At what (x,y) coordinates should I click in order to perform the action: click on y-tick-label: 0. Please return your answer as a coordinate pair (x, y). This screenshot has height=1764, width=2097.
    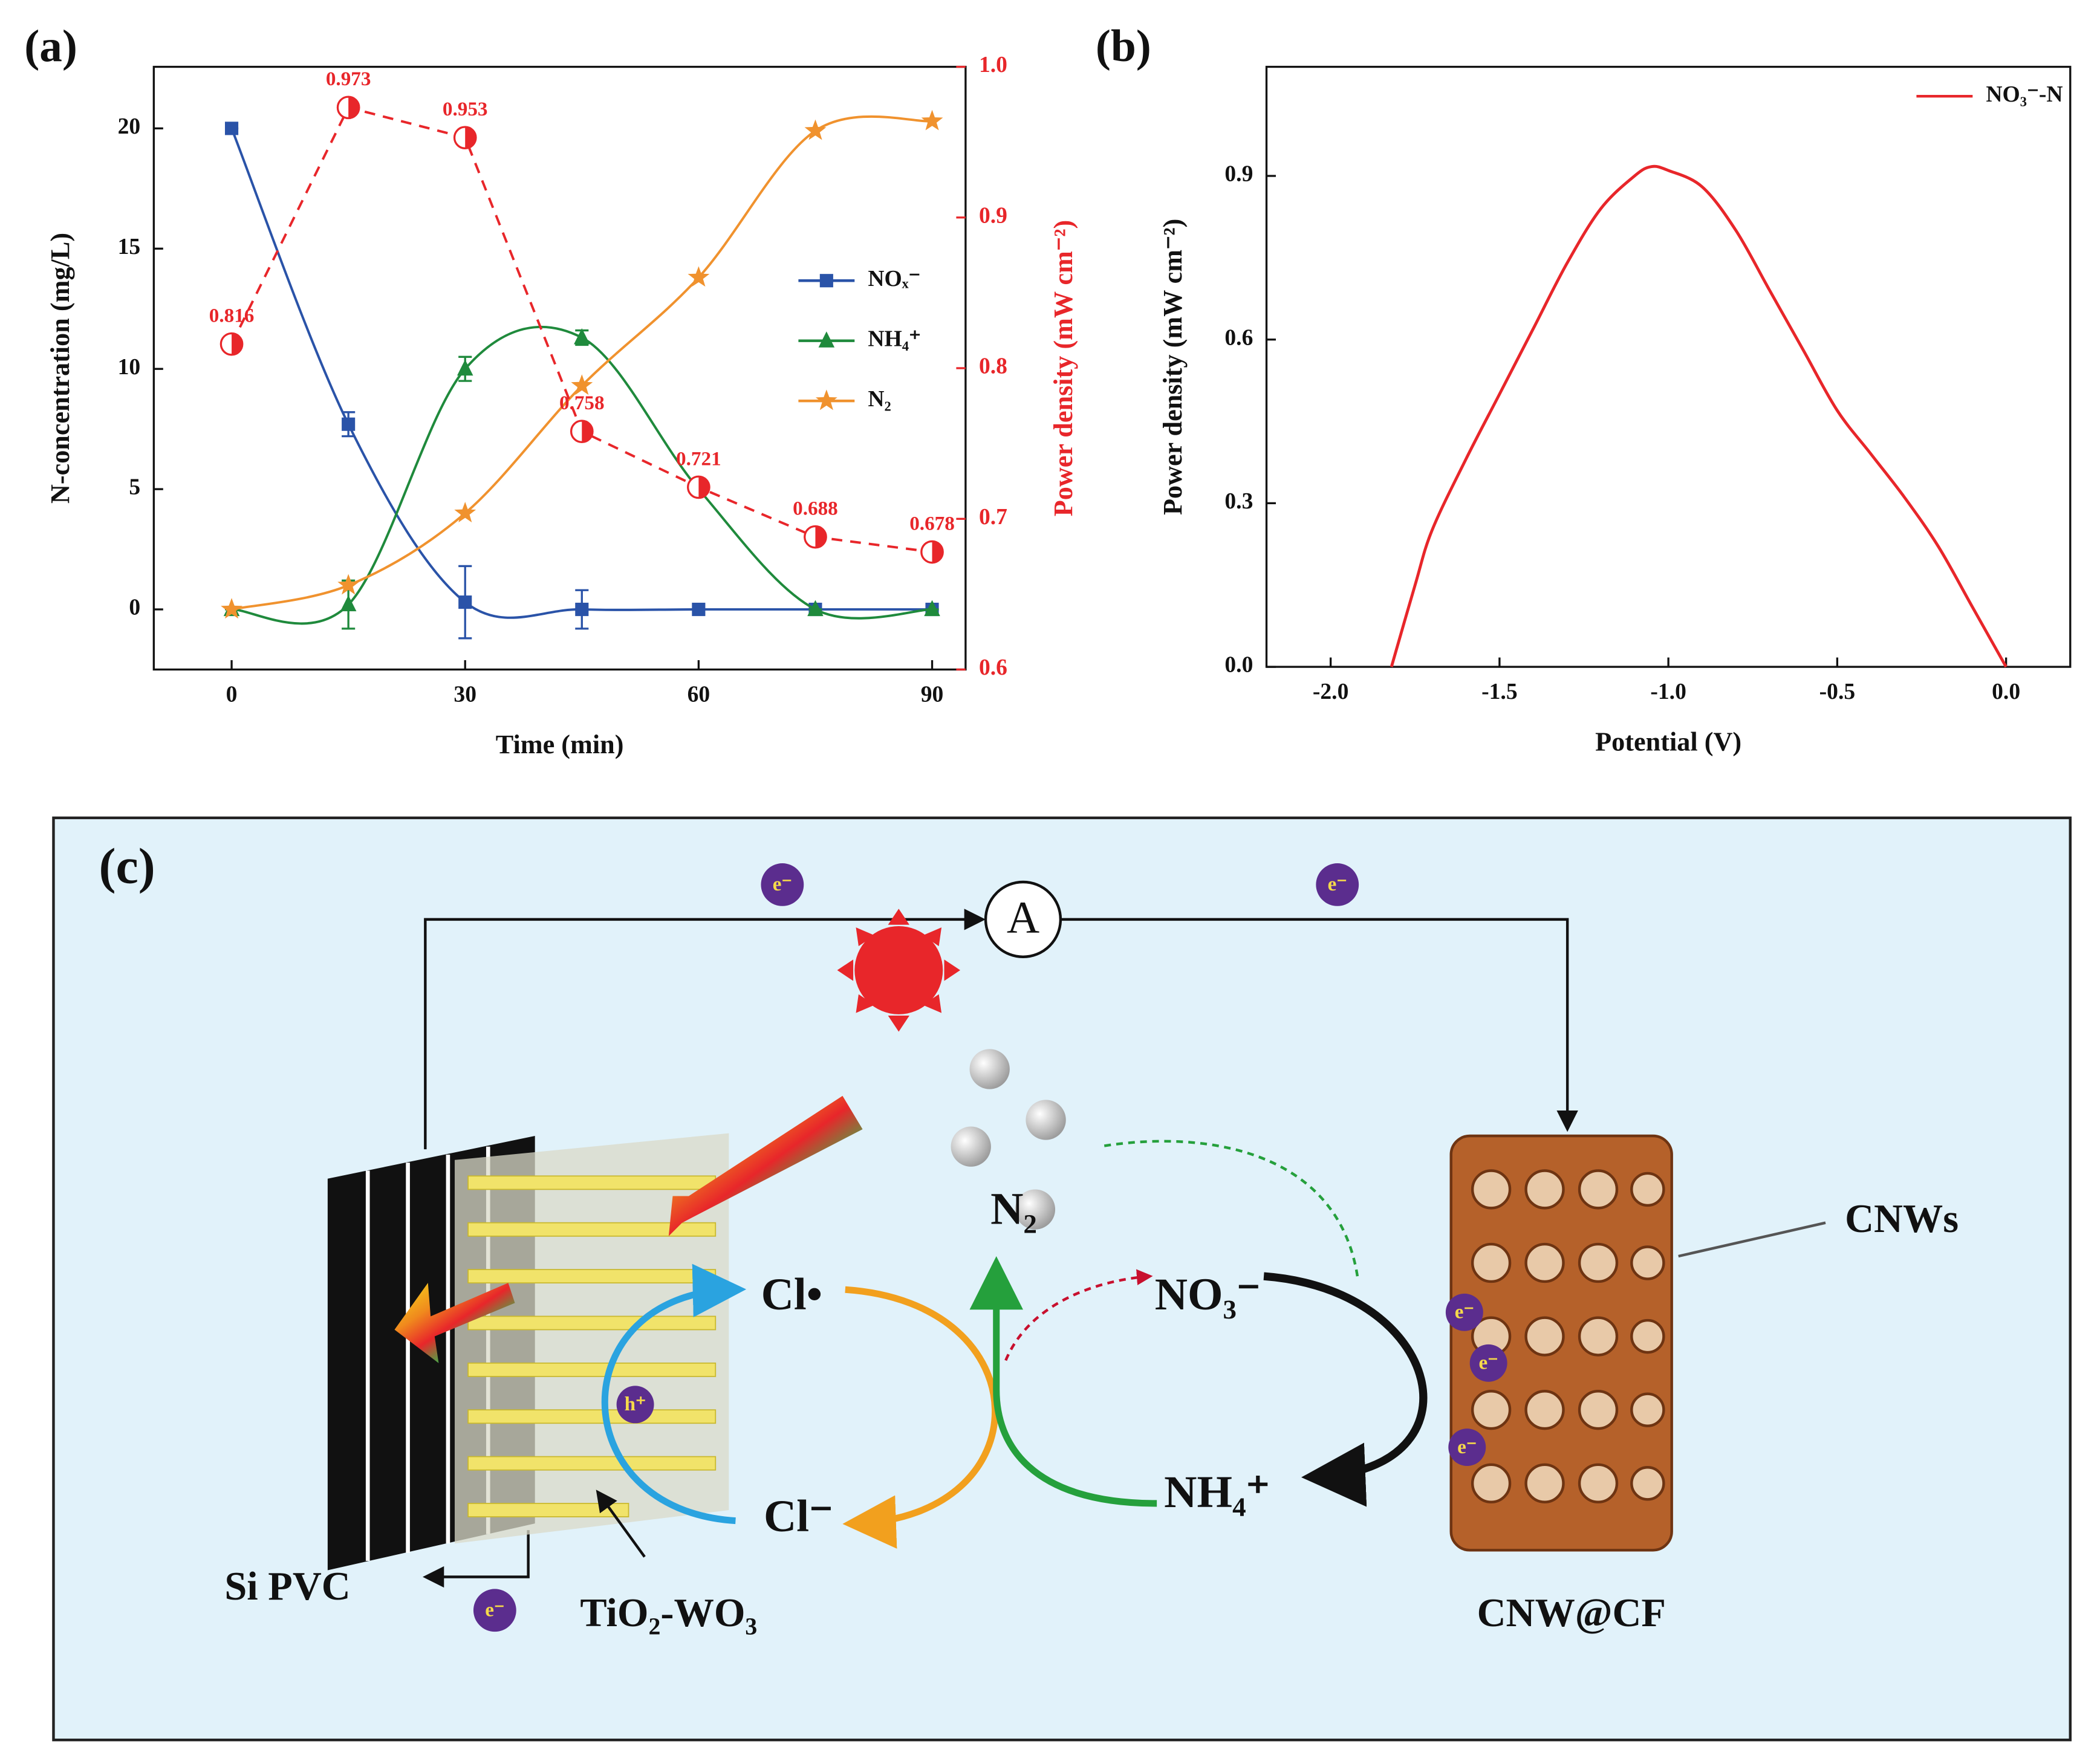
    Looking at the image, I should click on (134, 607).